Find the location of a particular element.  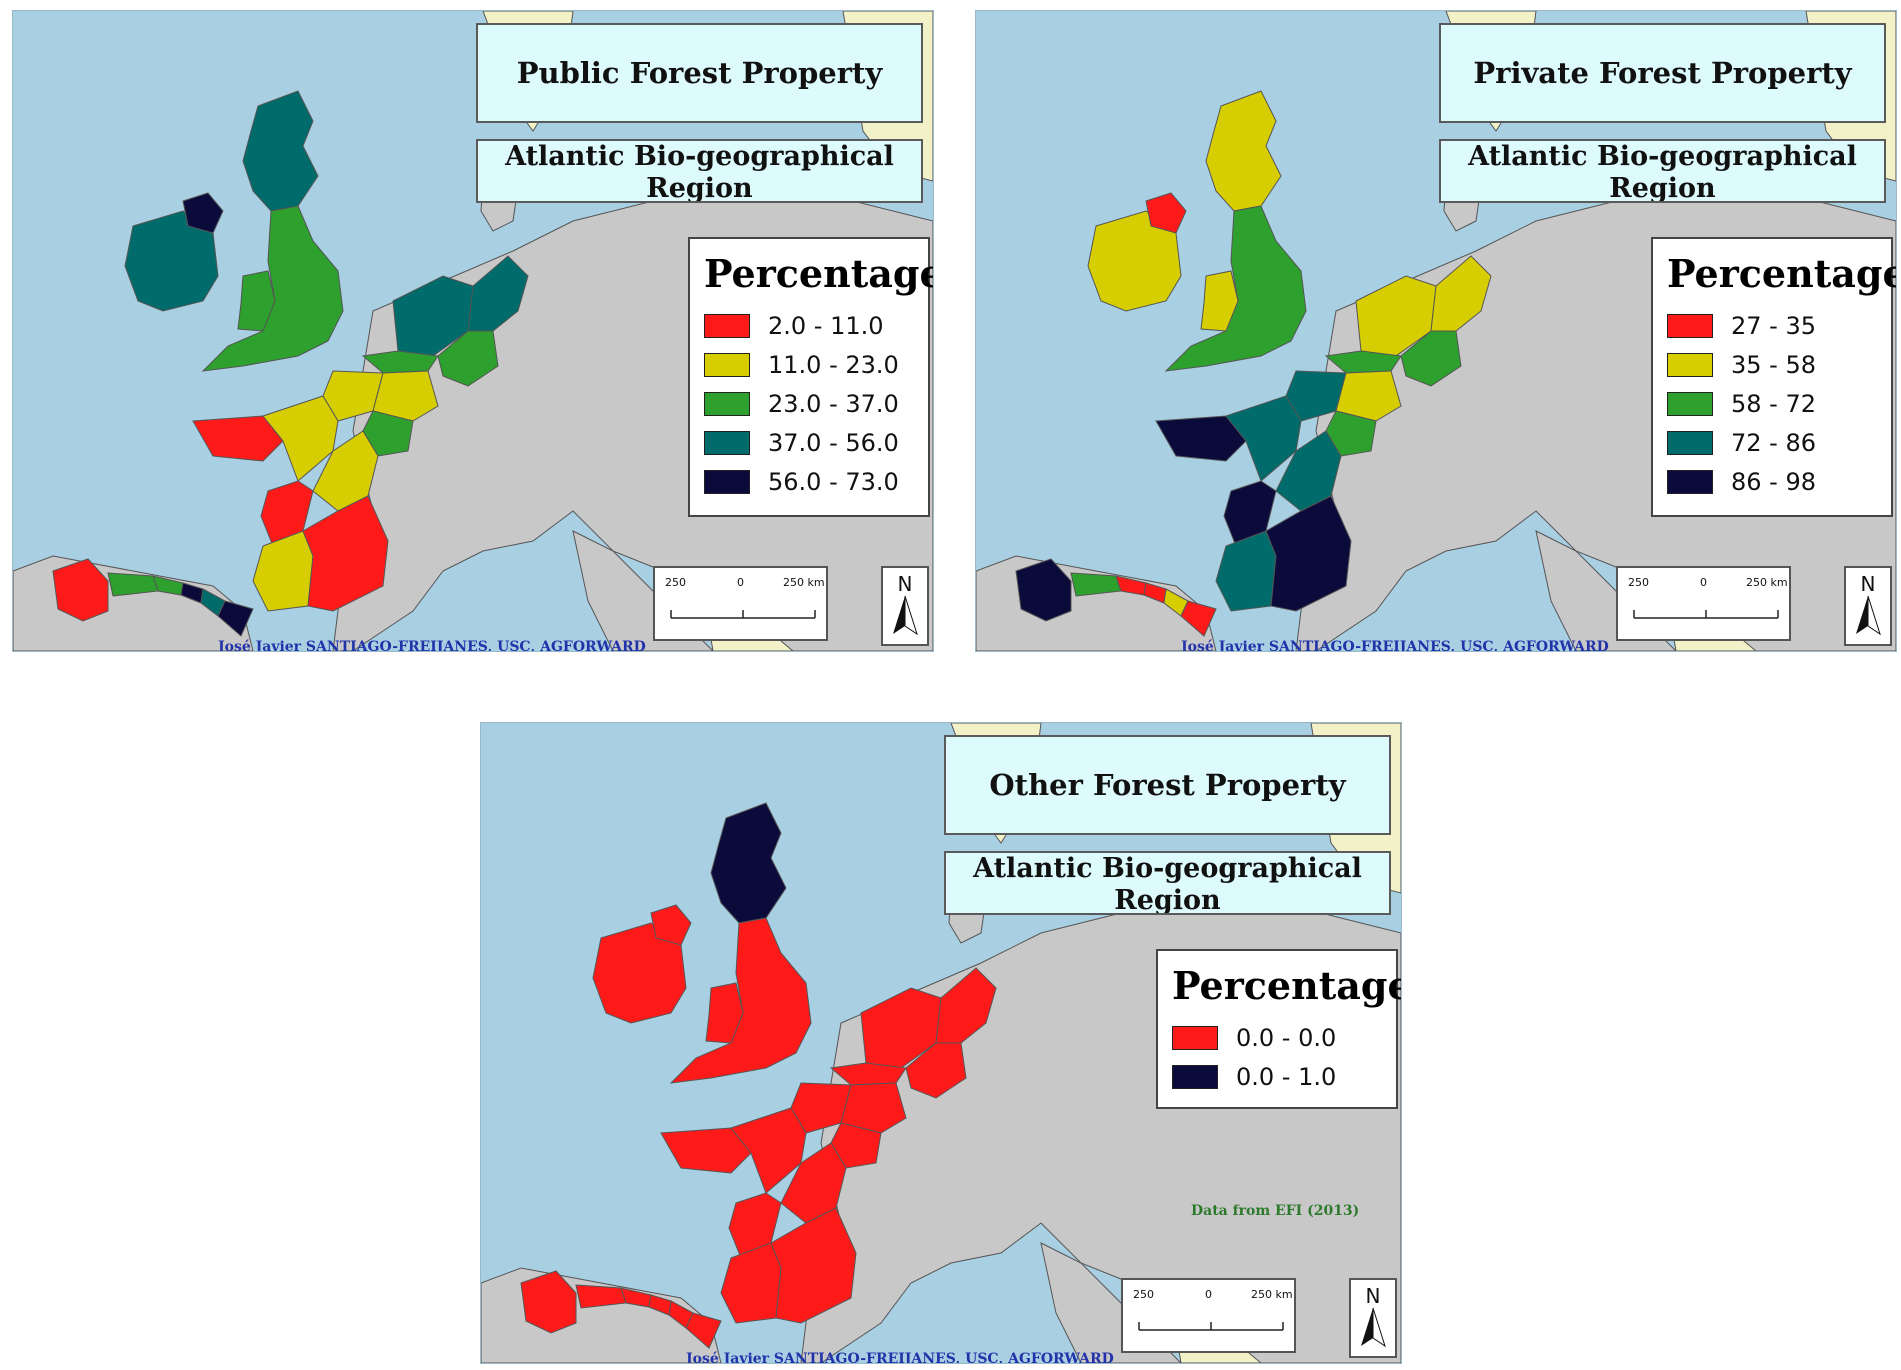

legend-item: 0.0 - 0.0 is located at coordinates (1284, 1037).